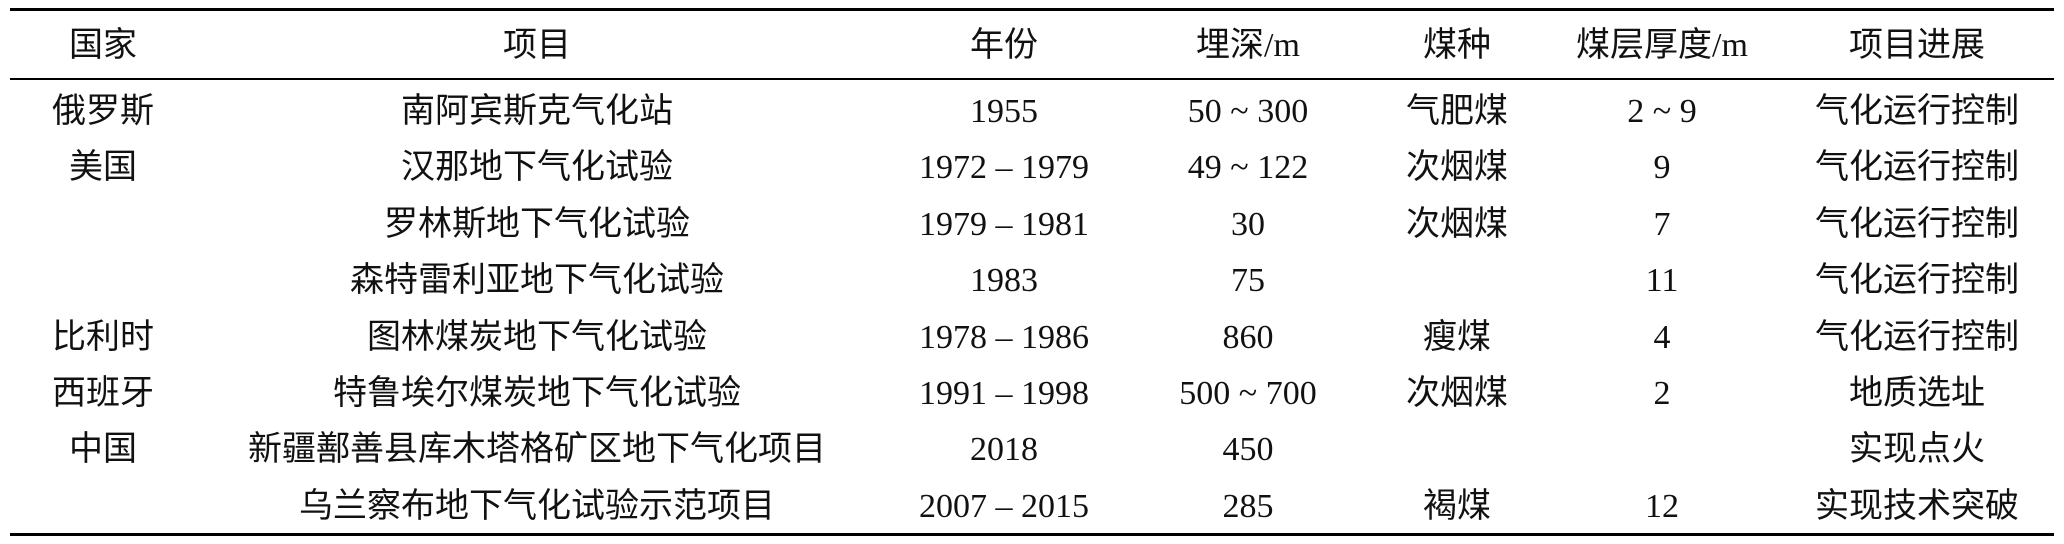 Image resolution: width=2064 pixels, height=544 pixels. What do you see at coordinates (1004, 111) in the screenshot?
I see `table-cell: 1955` at bounding box center [1004, 111].